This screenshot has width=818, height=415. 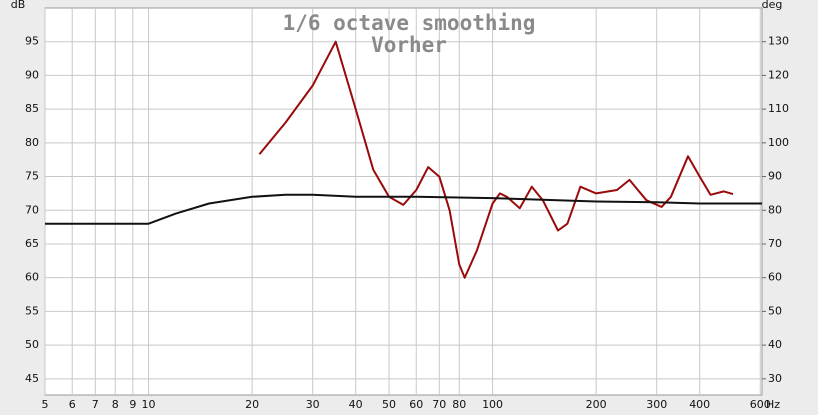 What do you see at coordinates (775, 378) in the screenshot?
I see `y2-tick-label: 30` at bounding box center [775, 378].